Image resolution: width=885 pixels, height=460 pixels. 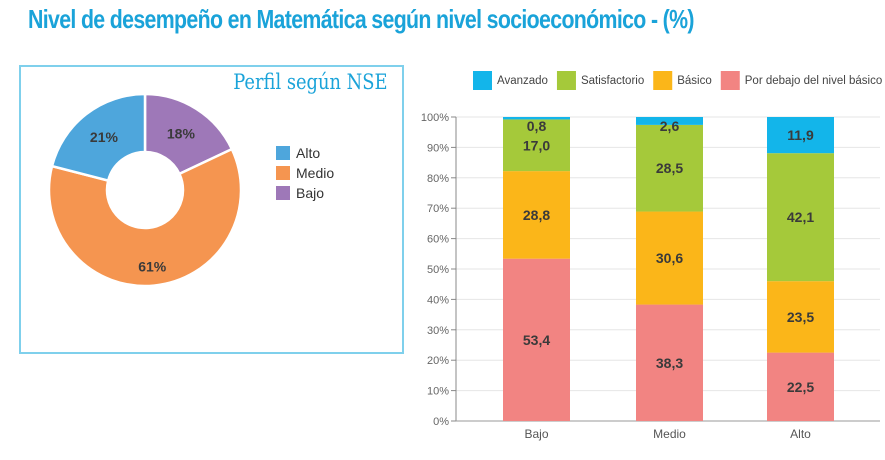 I want to click on bar-value-label: 0,8, so click(x=537, y=126).